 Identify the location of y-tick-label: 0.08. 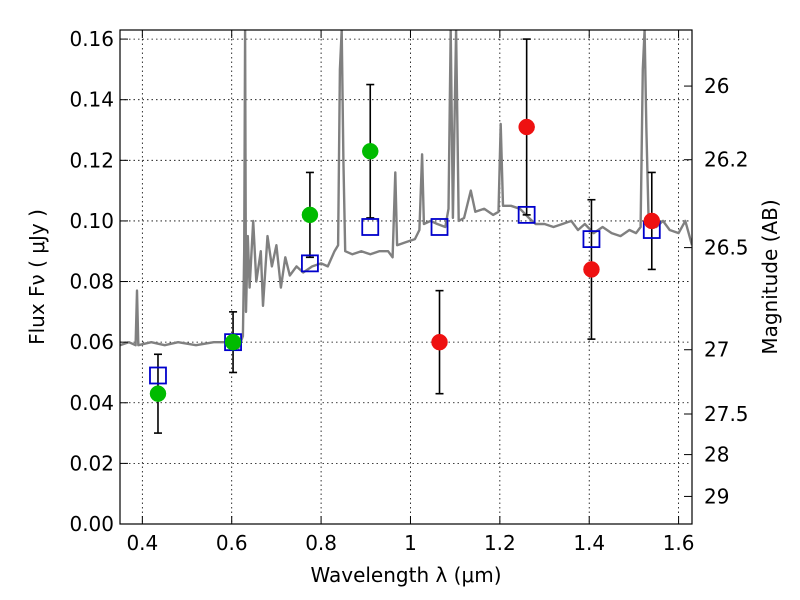
(91, 282).